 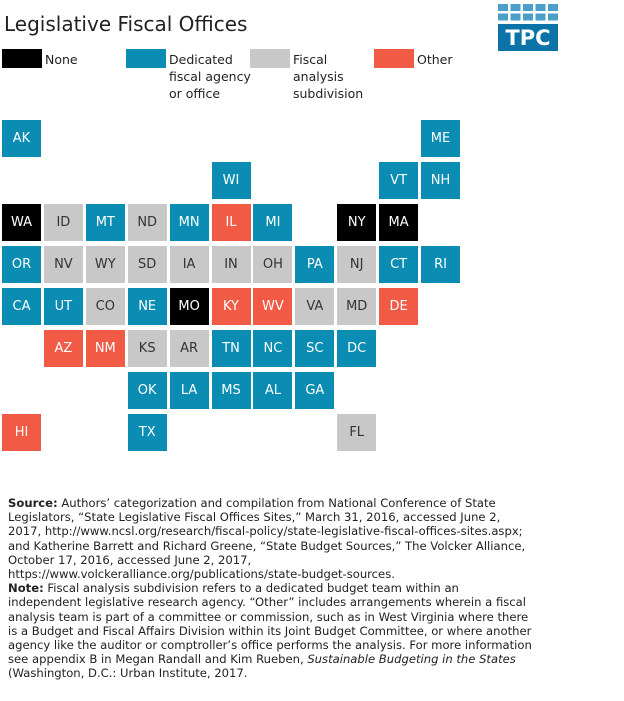 I want to click on state-tile: OK, so click(x=147, y=390).